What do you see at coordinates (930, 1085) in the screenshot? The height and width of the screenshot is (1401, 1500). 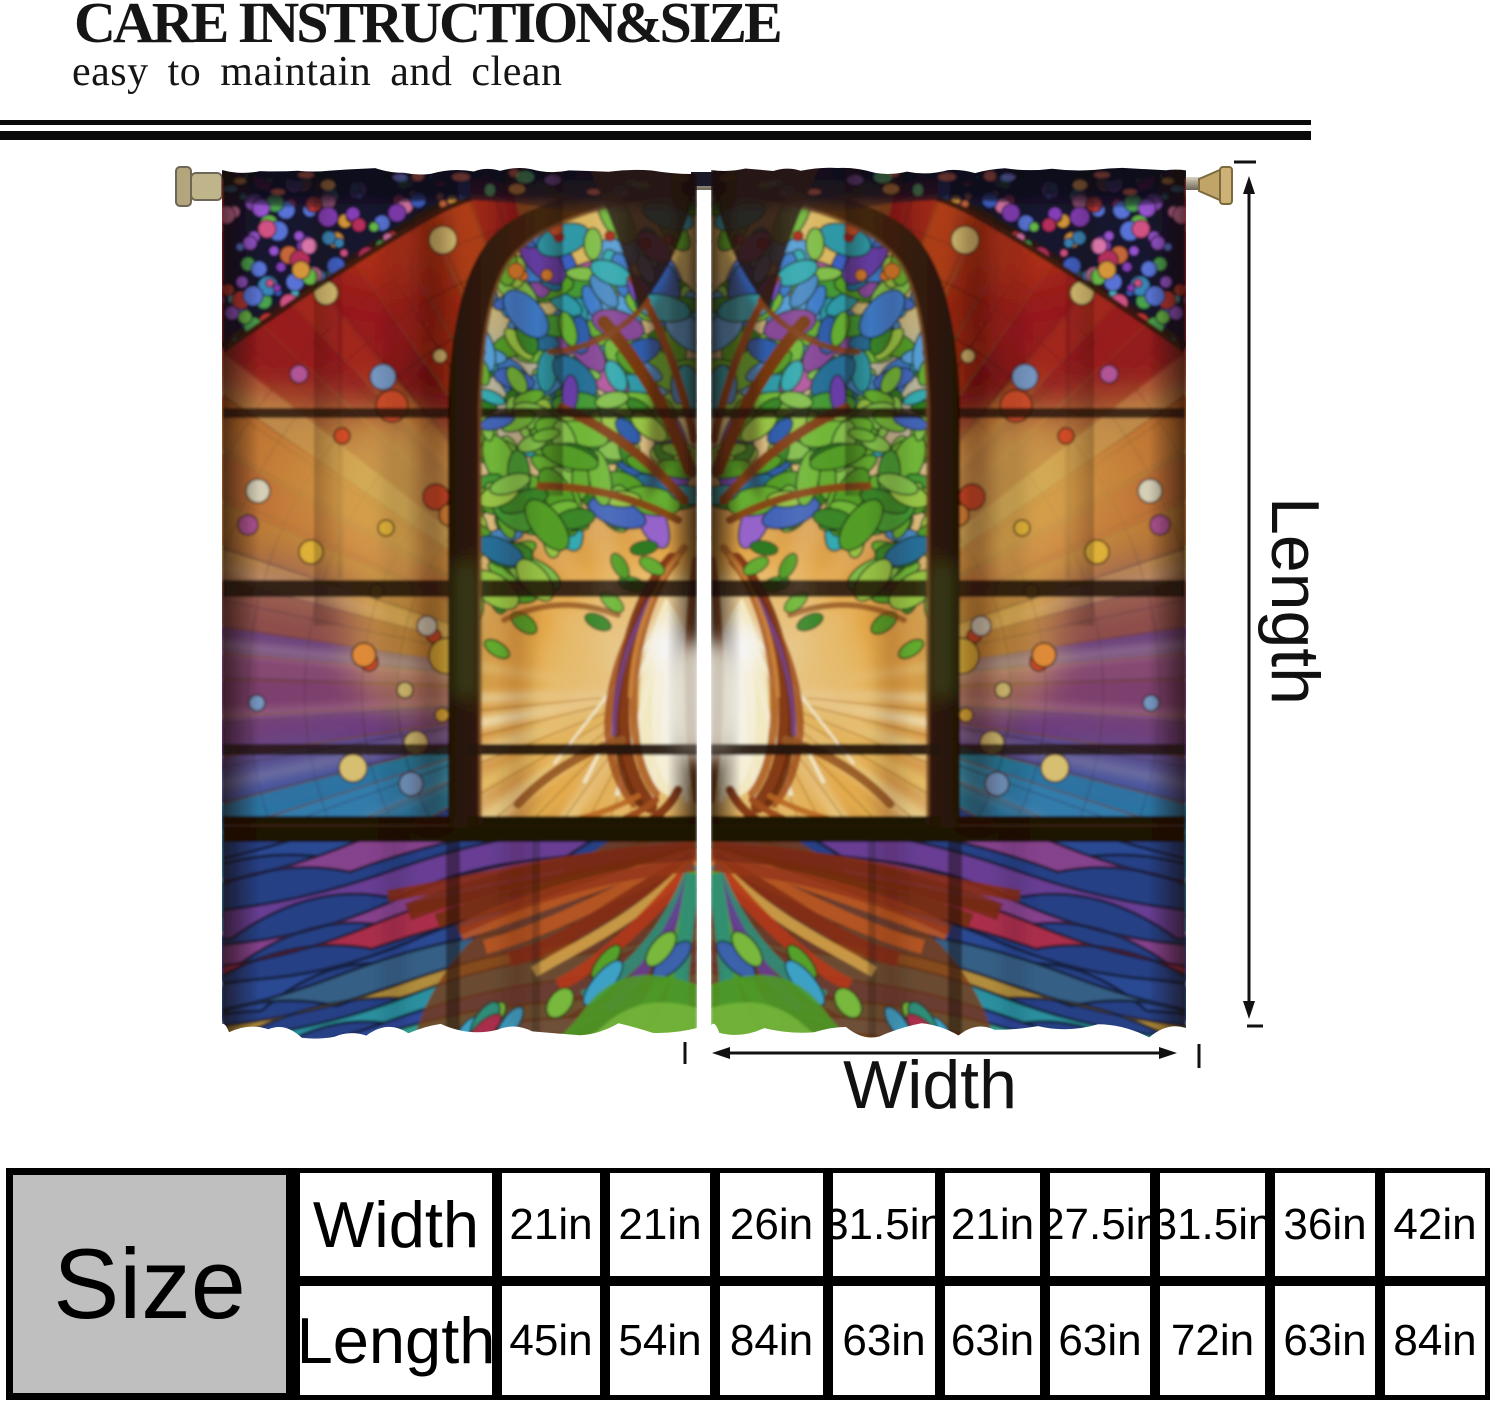 I see `svg-text: Width` at bounding box center [930, 1085].